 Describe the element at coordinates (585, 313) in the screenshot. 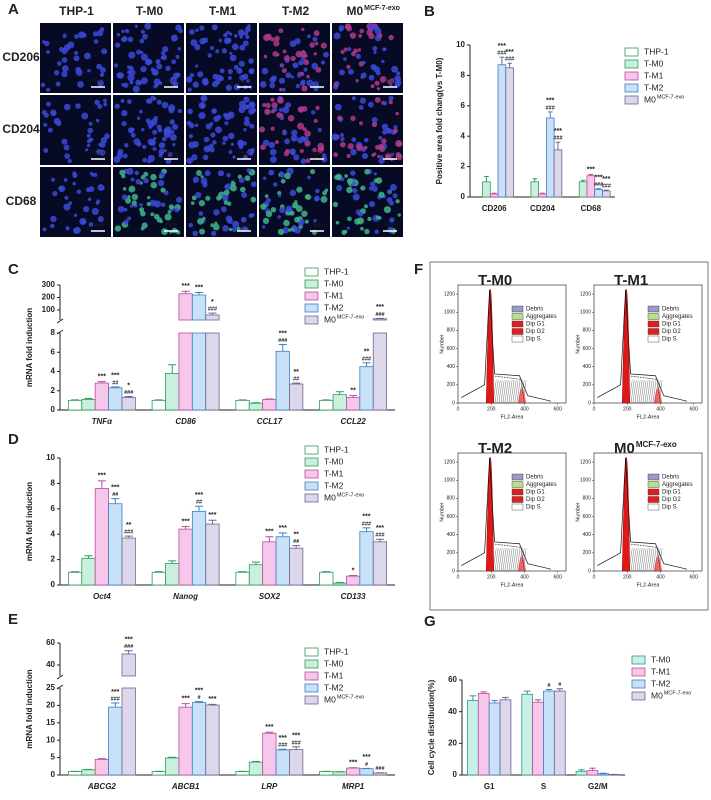

I see `y-tick-label: 1000` at that location.